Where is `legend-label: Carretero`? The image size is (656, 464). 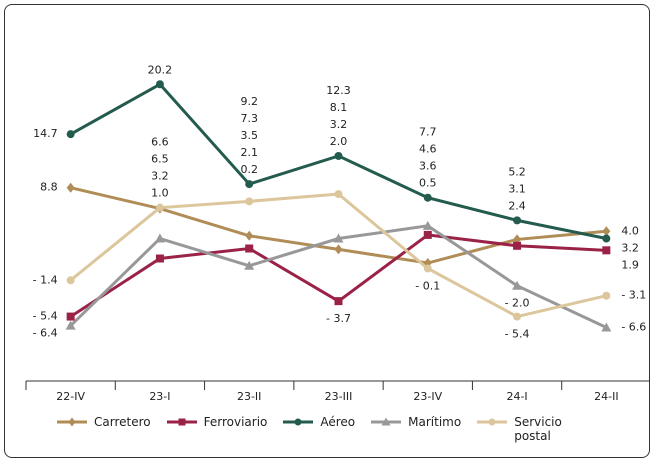
legend-label: Carretero is located at coordinates (122, 422).